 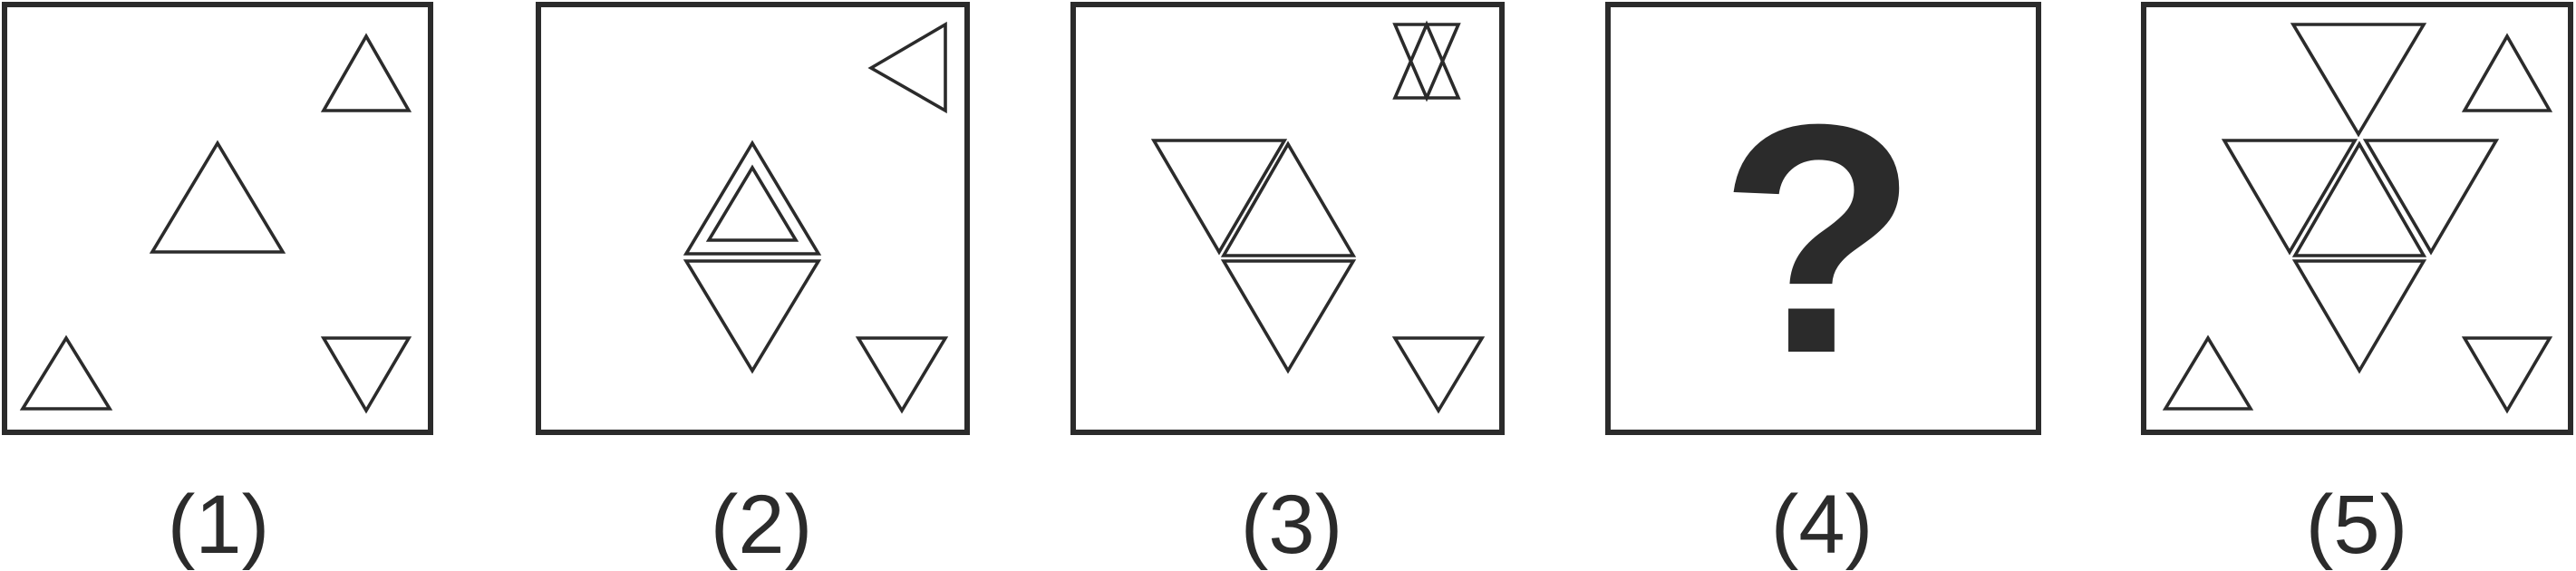 What do you see at coordinates (2356, 525) in the screenshot?
I see `panel-5-label: (5)` at bounding box center [2356, 525].